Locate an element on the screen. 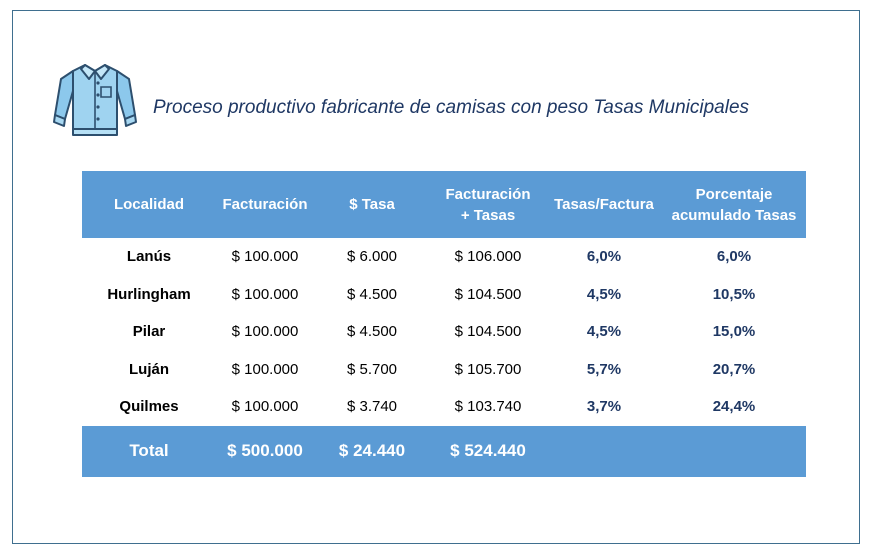  cell-localidad: Quilmes is located at coordinates (149, 407).